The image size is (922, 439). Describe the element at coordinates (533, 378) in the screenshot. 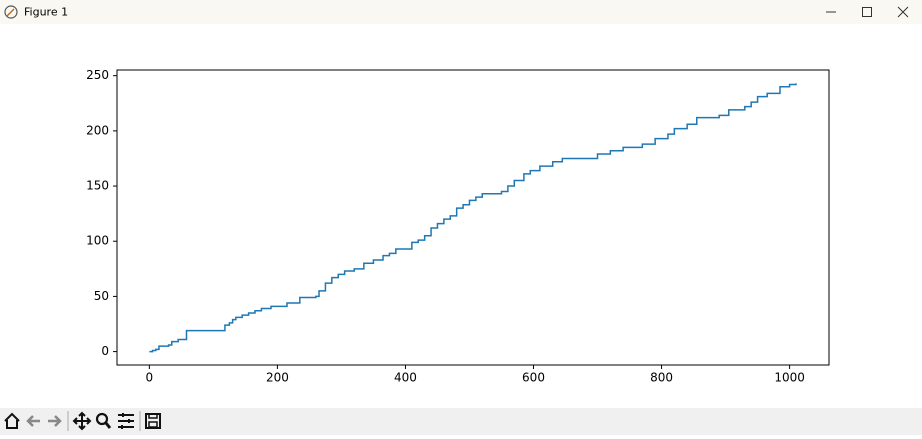

I see `x-tick-label: 600` at that location.